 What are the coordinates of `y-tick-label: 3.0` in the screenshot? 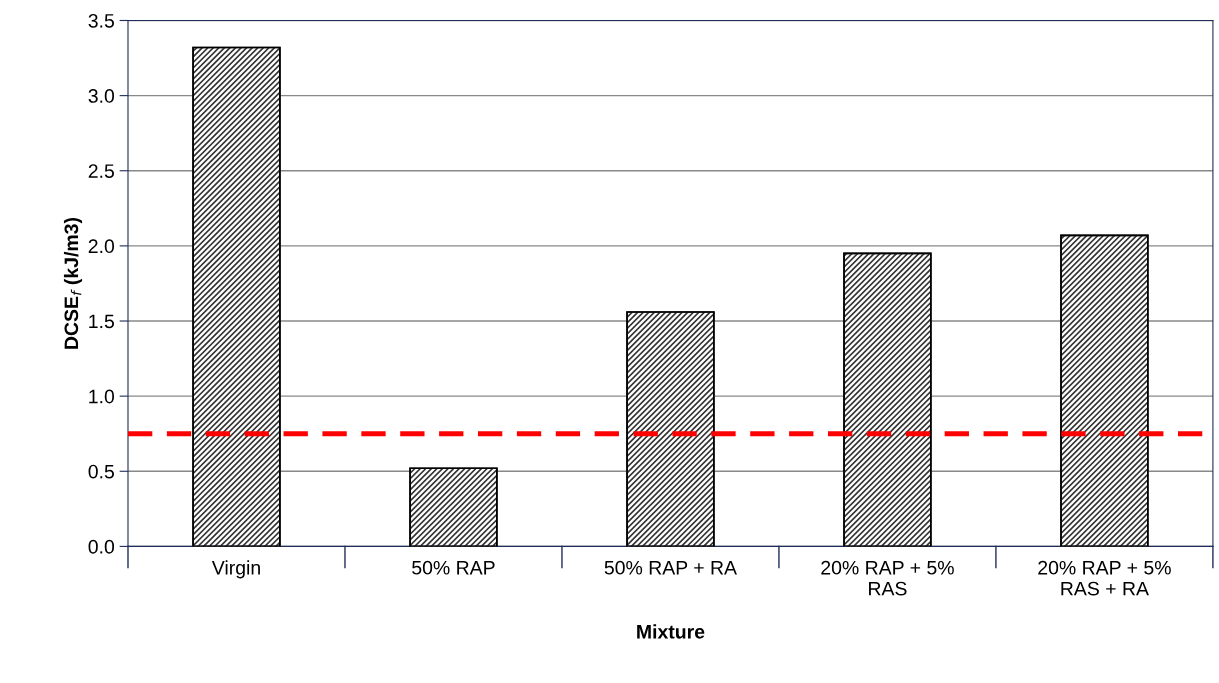 It's located at (101, 96).